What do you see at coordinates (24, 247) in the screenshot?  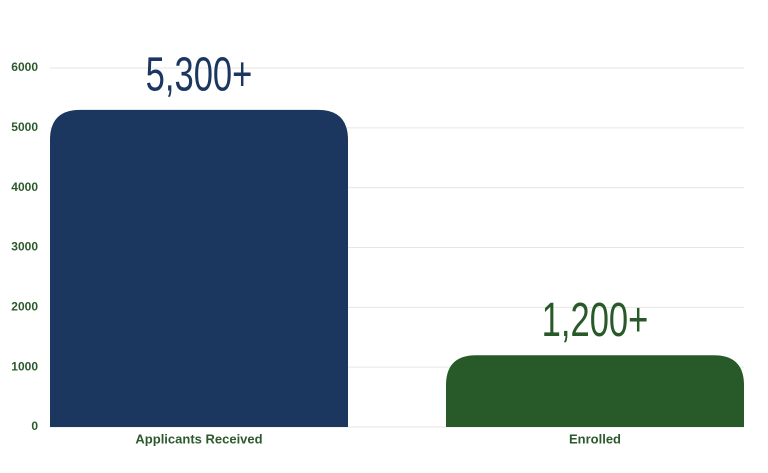 I see `y-tick-label: 3000` at bounding box center [24, 247].